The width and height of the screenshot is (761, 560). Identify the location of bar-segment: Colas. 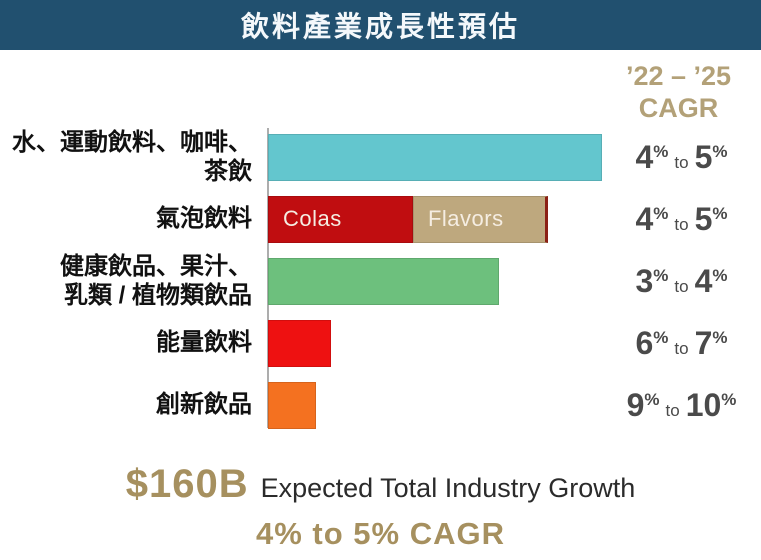
(340, 219).